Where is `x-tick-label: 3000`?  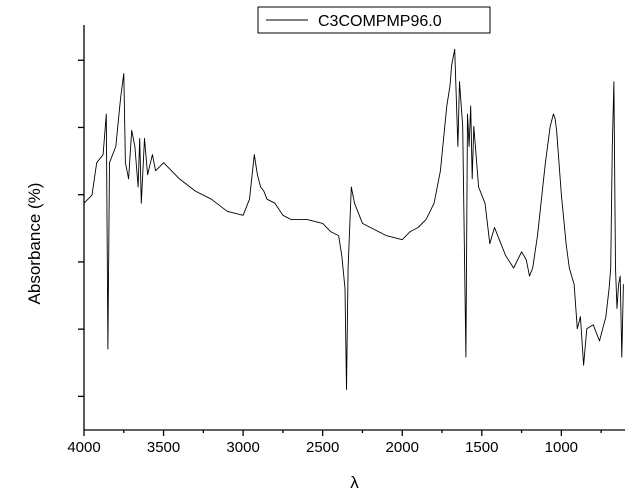 x-tick-label: 3000 is located at coordinates (242, 447).